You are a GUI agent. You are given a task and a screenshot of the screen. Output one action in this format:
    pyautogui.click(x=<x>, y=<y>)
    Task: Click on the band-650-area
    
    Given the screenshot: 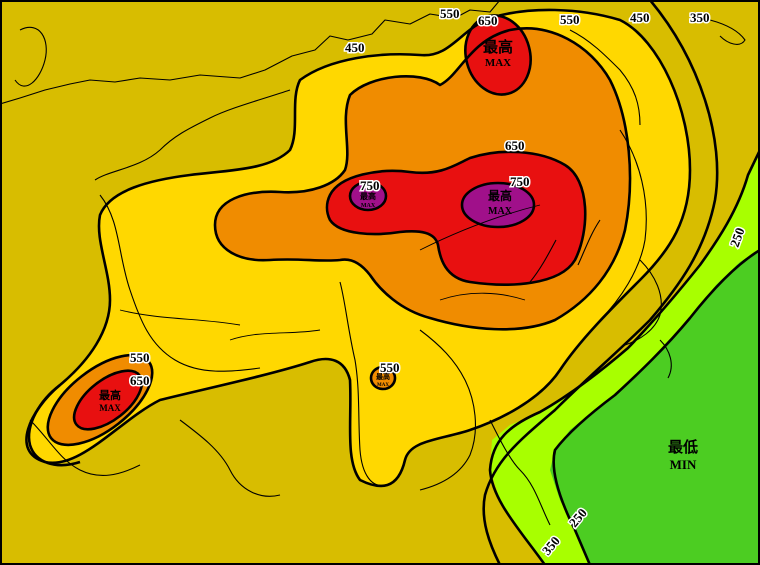 What is the action you would take?
    pyautogui.click(x=456, y=218)
    